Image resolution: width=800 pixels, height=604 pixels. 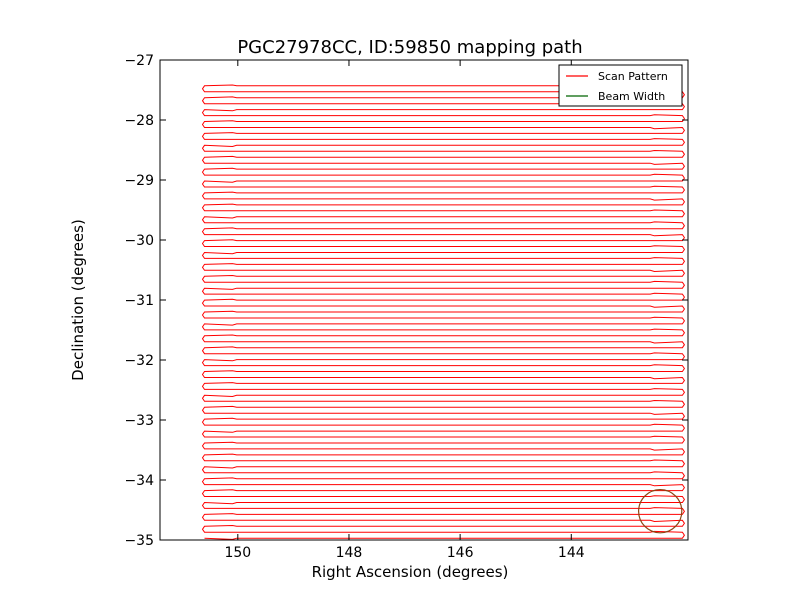 What do you see at coordinates (139, 61) in the screenshot?
I see `y-tick-label: −27` at bounding box center [139, 61].